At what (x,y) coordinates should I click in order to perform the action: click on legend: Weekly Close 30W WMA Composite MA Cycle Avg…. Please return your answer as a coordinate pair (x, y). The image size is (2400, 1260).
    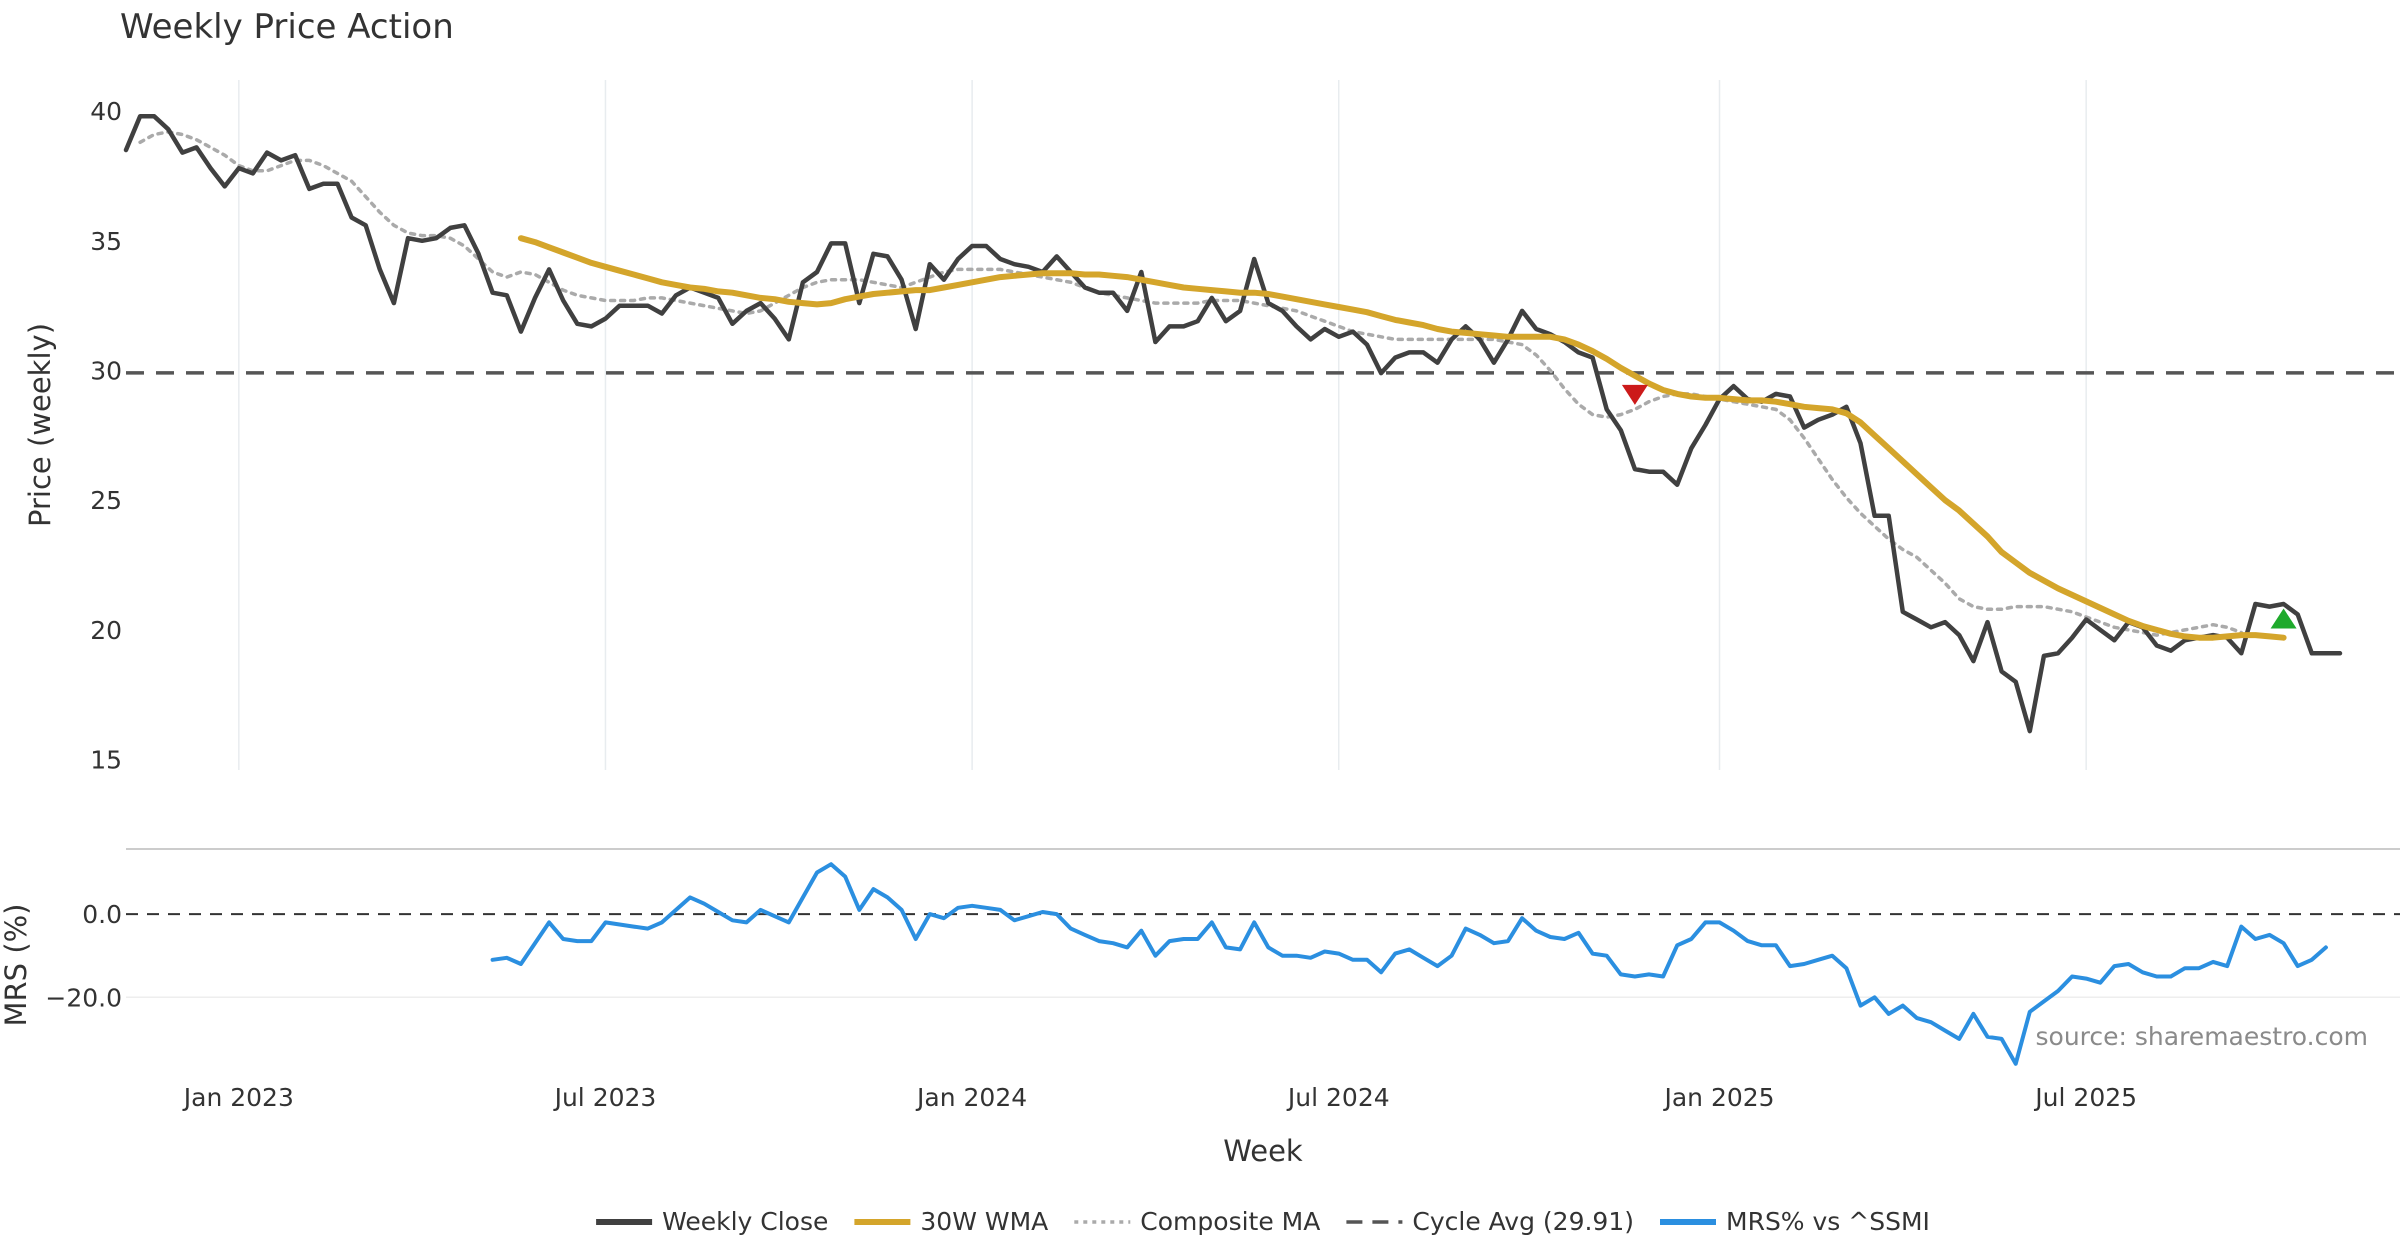
    Looking at the image, I should click on (1263, 1221).